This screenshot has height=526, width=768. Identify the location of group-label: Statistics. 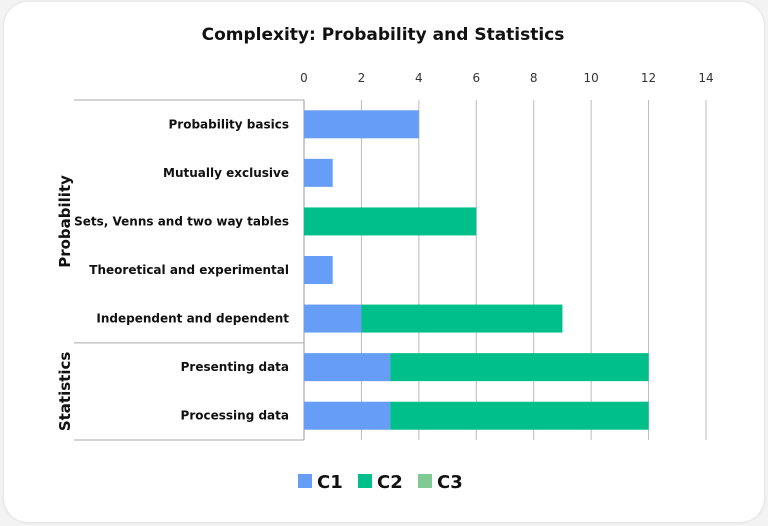
(65, 392).